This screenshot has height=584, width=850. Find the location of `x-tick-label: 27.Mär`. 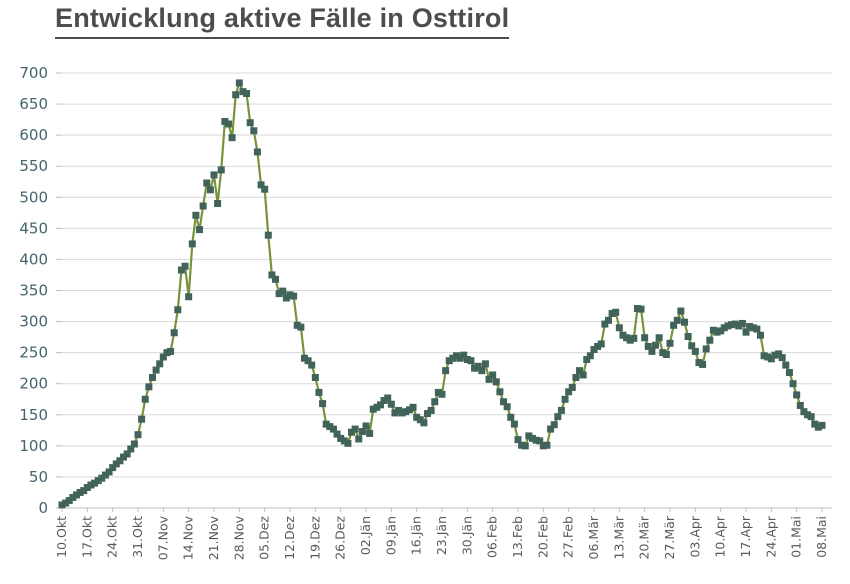

x-tick-label: 27.Mär is located at coordinates (669, 537).